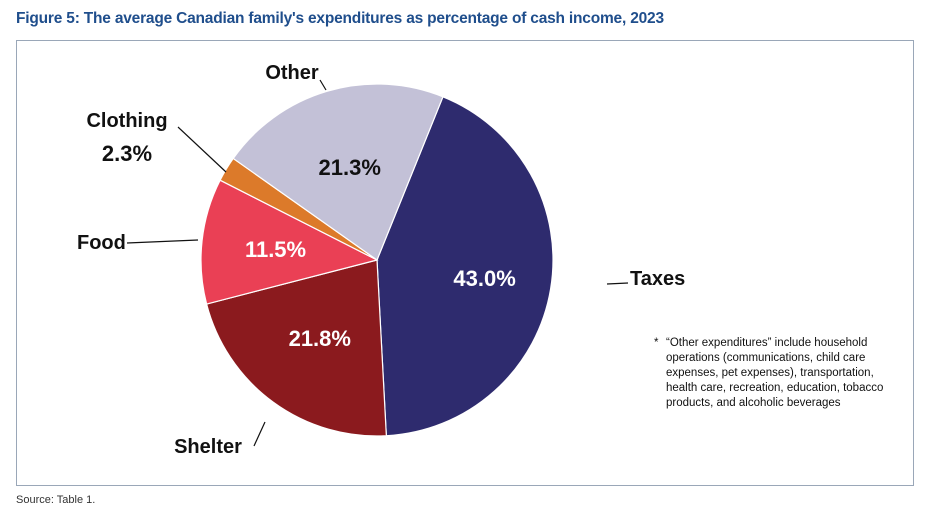 Image resolution: width=928 pixels, height=506 pixels. What do you see at coordinates (162, 241) in the screenshot?
I see `leader-line-food` at bounding box center [162, 241].